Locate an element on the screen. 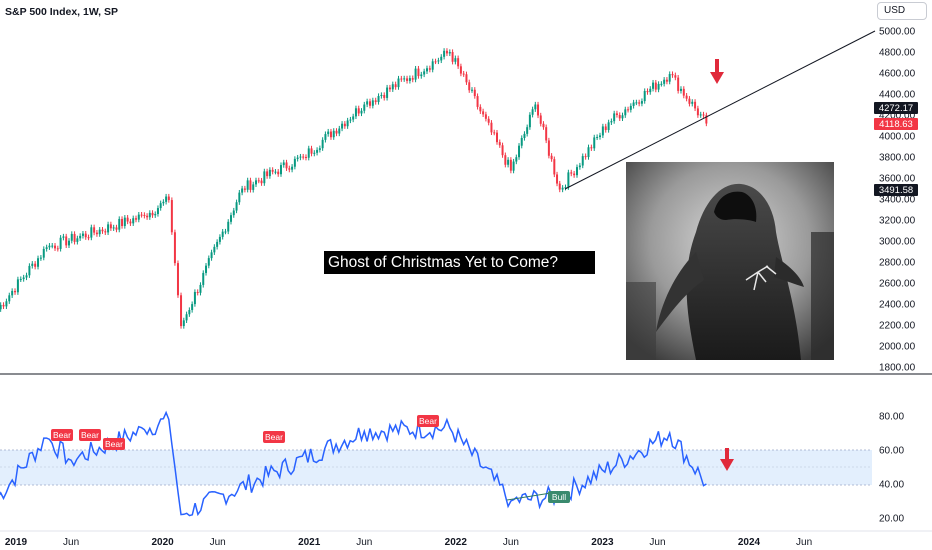 Image resolution: width=932 pixels, height=550 pixels. time-axis-tick: 2022 is located at coordinates (456, 542).